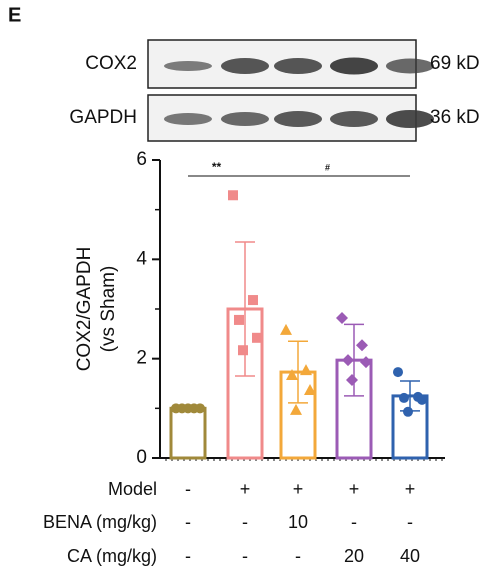 Image resolution: width=497 pixels, height=577 pixels. I want to click on panel-label: E, so click(14, 15).